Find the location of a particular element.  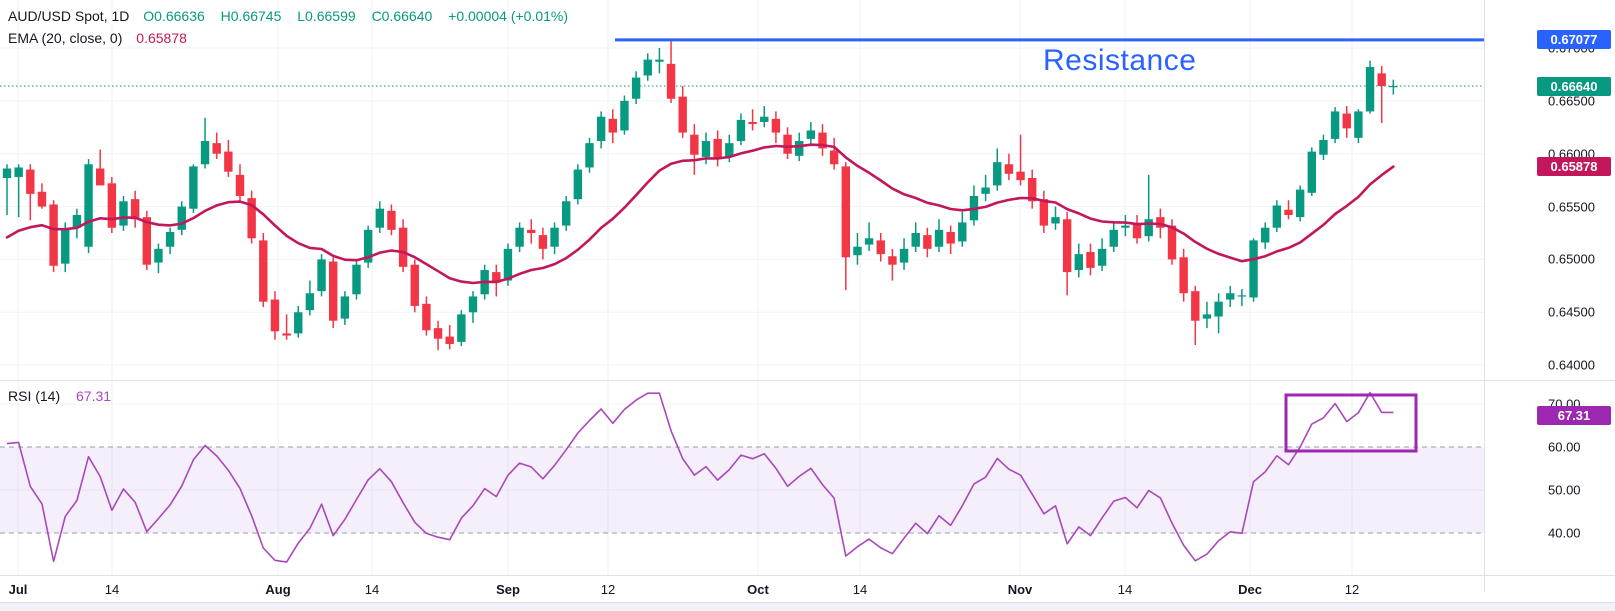

last-price-badge: 0.66640 is located at coordinates (1574, 86).